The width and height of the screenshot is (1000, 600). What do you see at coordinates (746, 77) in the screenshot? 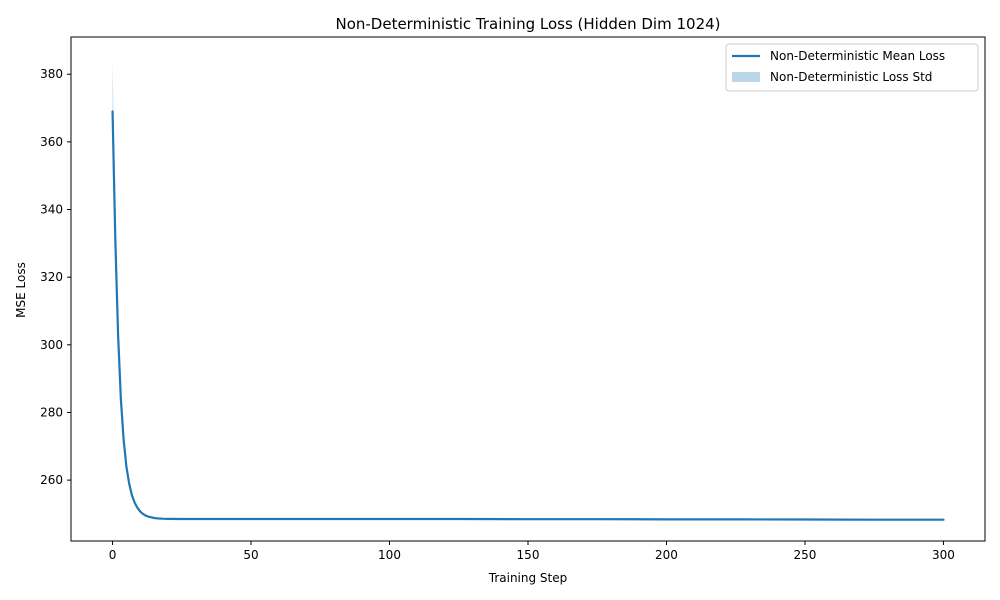
I see `legend-band-swatch` at bounding box center [746, 77].